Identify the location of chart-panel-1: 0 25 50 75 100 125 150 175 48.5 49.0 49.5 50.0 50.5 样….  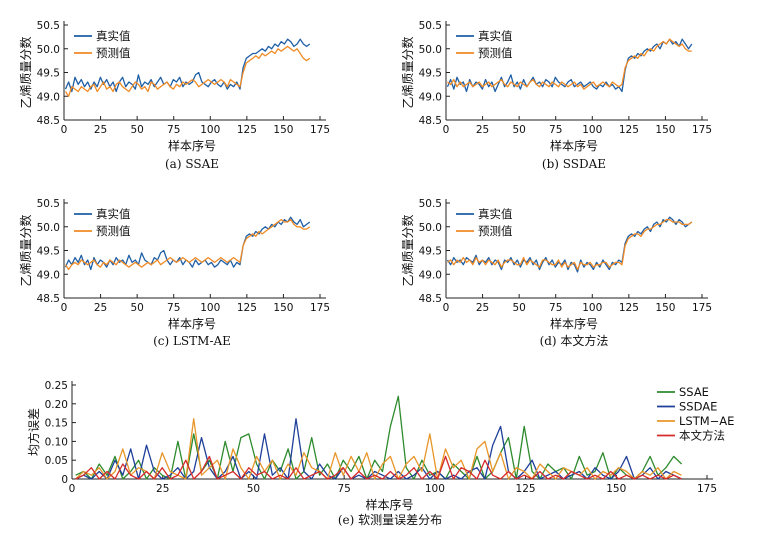
(556, 95).